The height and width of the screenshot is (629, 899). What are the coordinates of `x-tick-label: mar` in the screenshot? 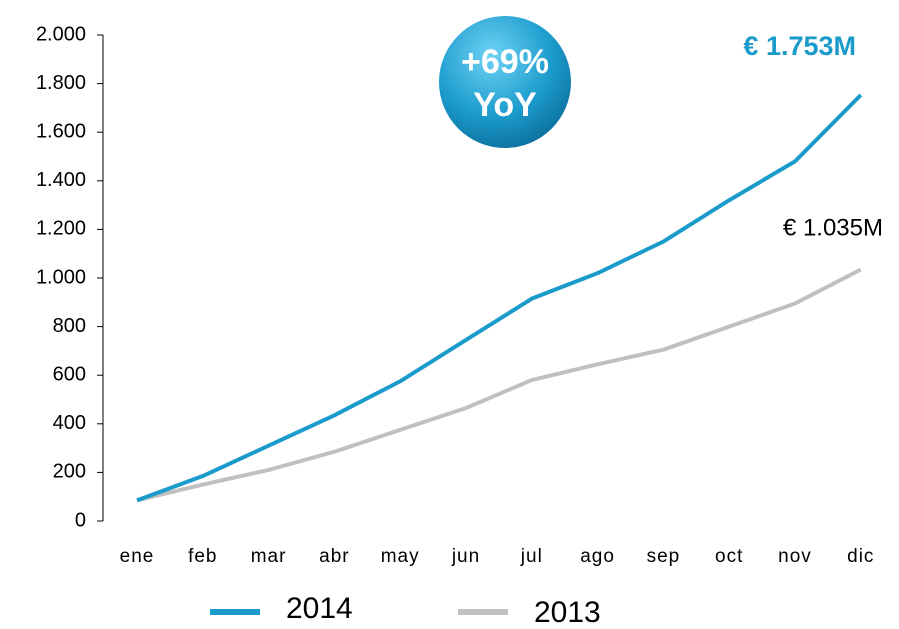 It's located at (269, 556).